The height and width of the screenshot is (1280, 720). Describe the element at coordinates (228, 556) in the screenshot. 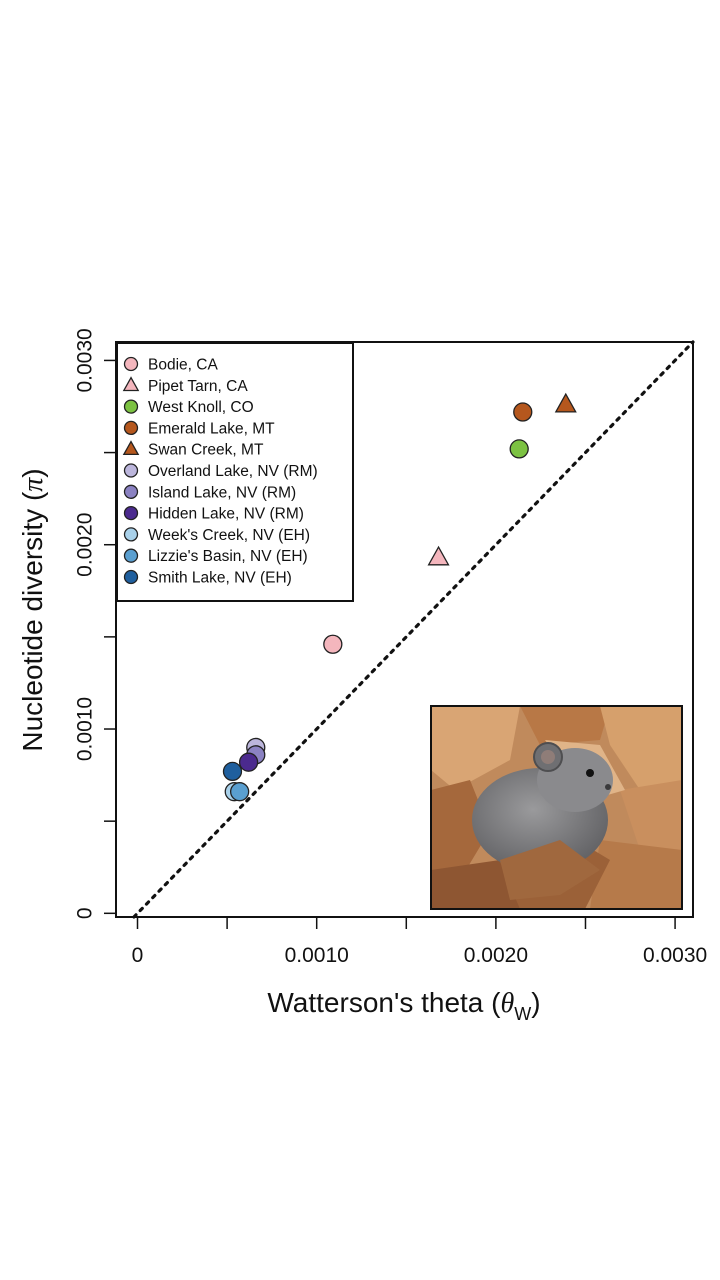

I see `legend-label: Lizzie's Basin, NV (EH)` at that location.